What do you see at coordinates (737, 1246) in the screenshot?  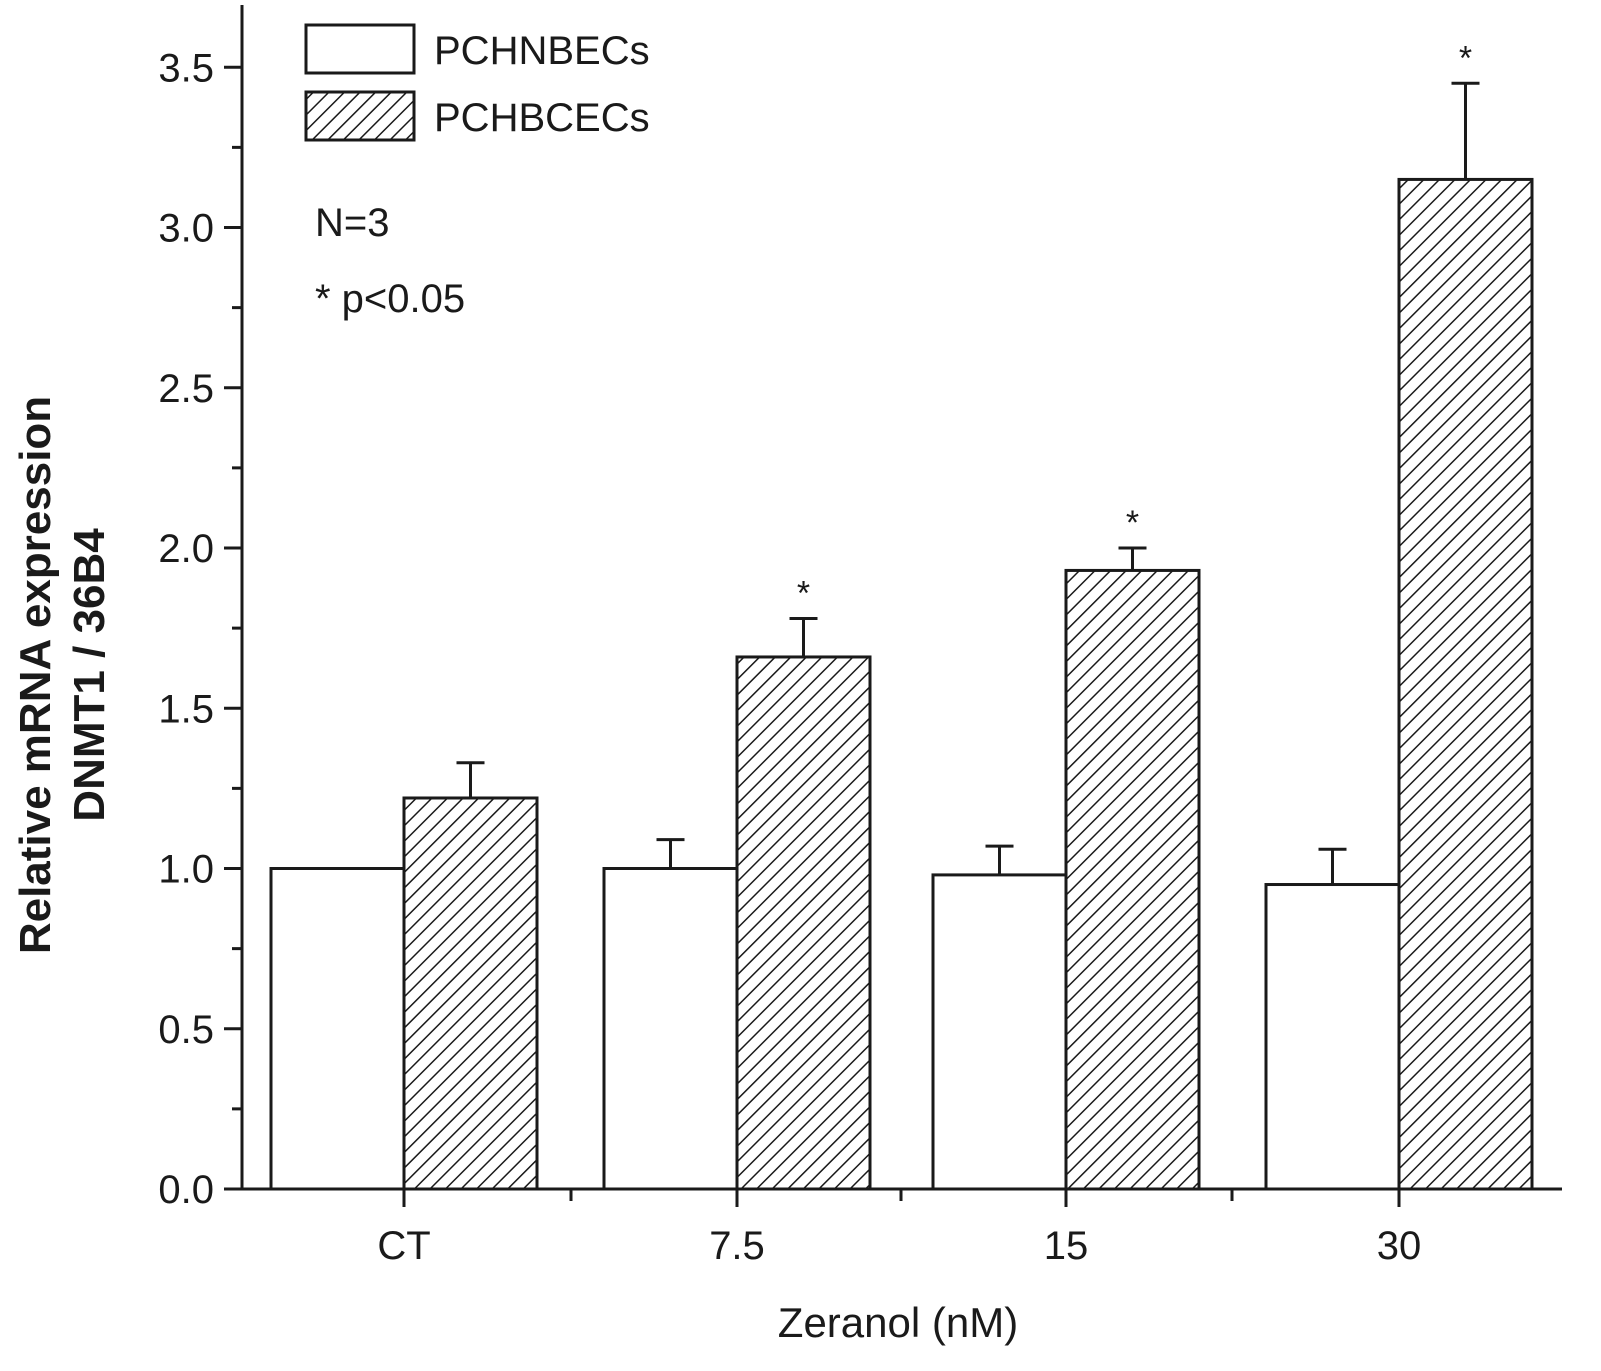 I see `x-tick-label: 7.5` at bounding box center [737, 1246].